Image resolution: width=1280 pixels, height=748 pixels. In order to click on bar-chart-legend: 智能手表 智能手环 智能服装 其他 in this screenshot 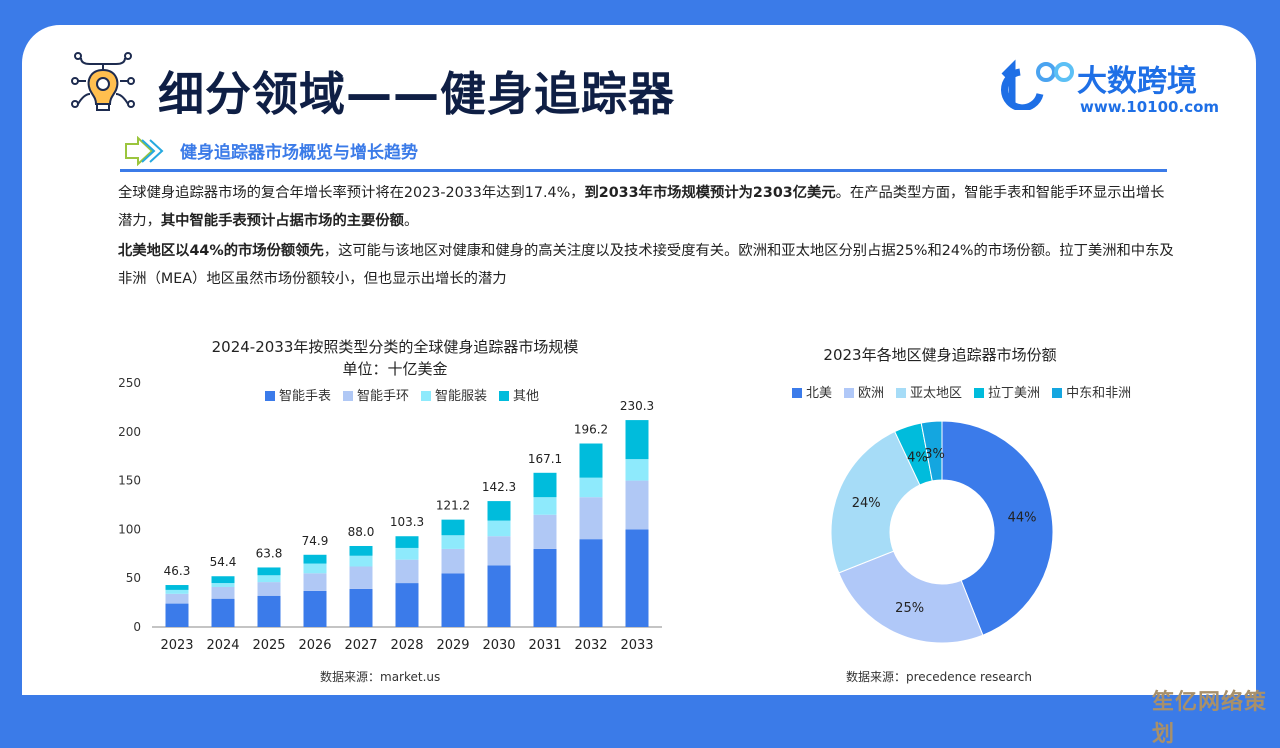, I will do `click(402, 394)`.